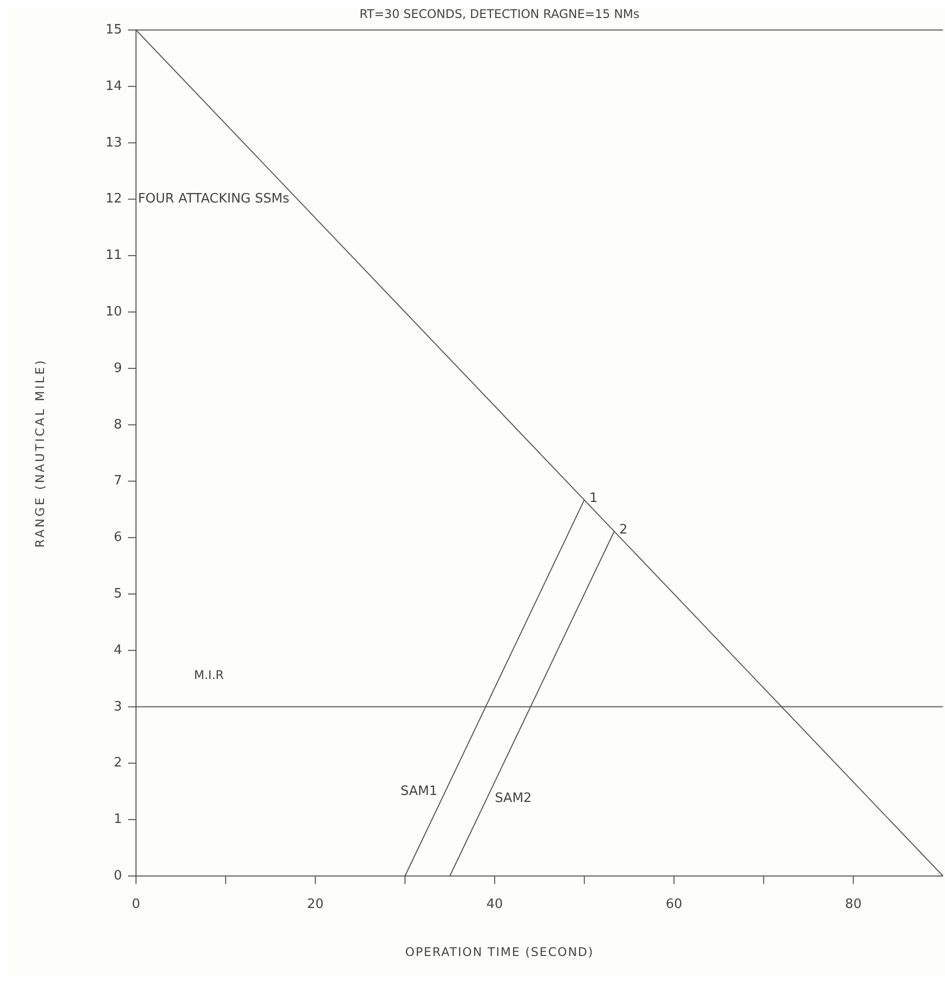 Image resolution: width=945 pixels, height=984 pixels. What do you see at coordinates (113, 256) in the screenshot?
I see `y-tick-label: 11` at bounding box center [113, 256].